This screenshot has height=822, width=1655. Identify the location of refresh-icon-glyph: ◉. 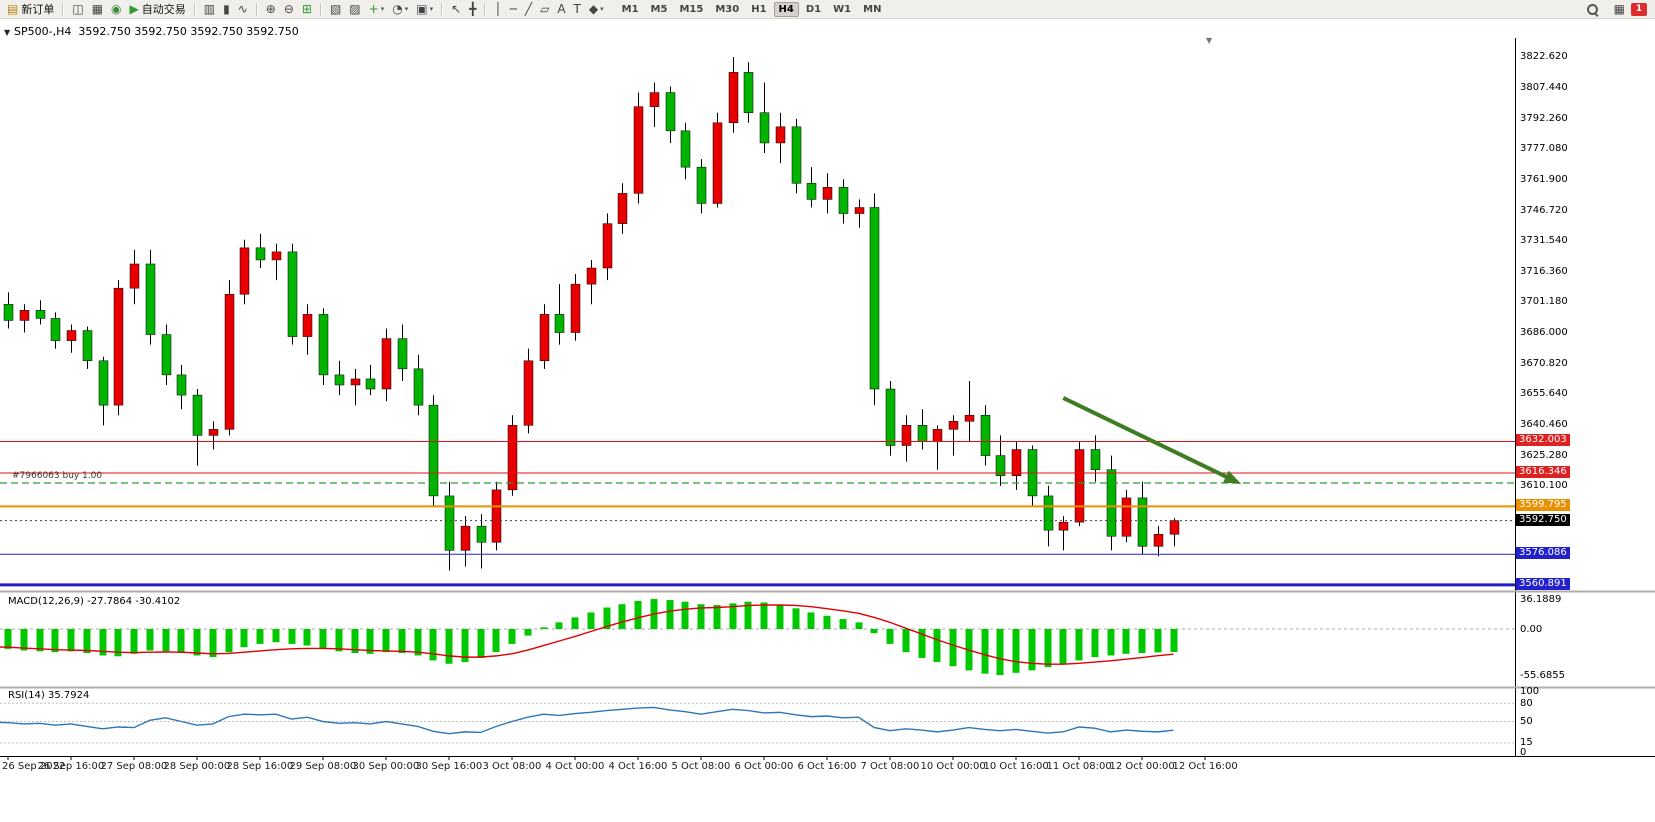
(116, 8).